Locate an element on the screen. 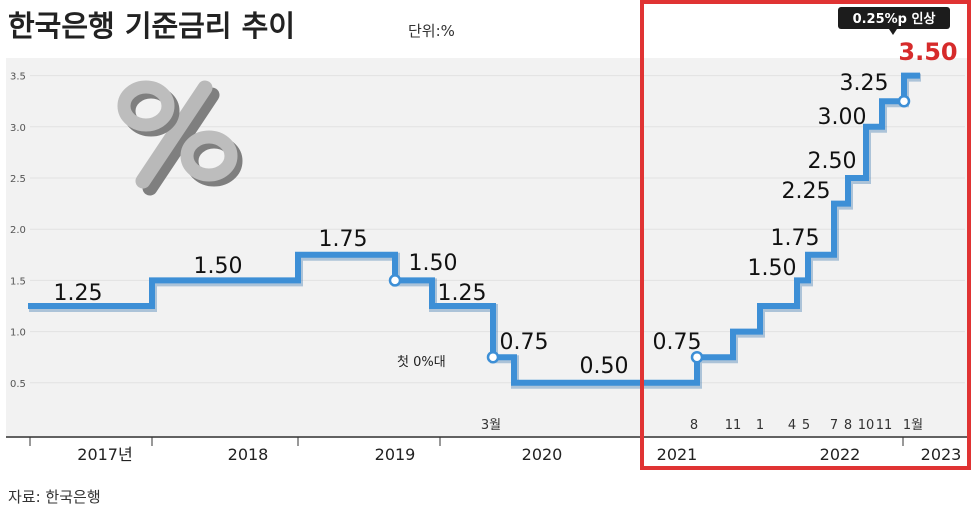 The image size is (973, 509). month-label: 4 is located at coordinates (792, 425).